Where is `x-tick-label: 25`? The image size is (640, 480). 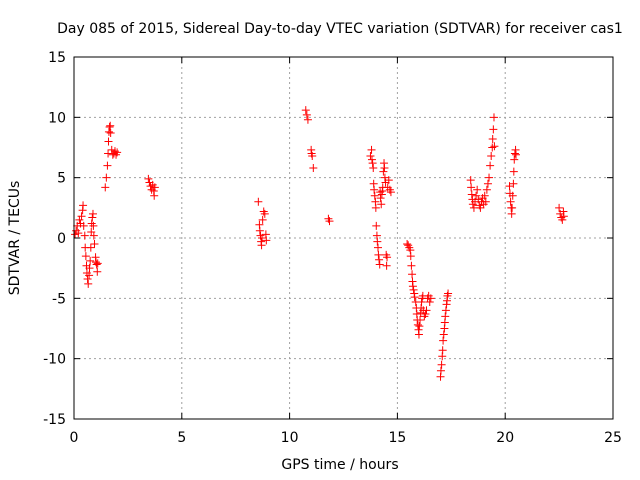 x-tick-label: 25 is located at coordinates (613, 438).